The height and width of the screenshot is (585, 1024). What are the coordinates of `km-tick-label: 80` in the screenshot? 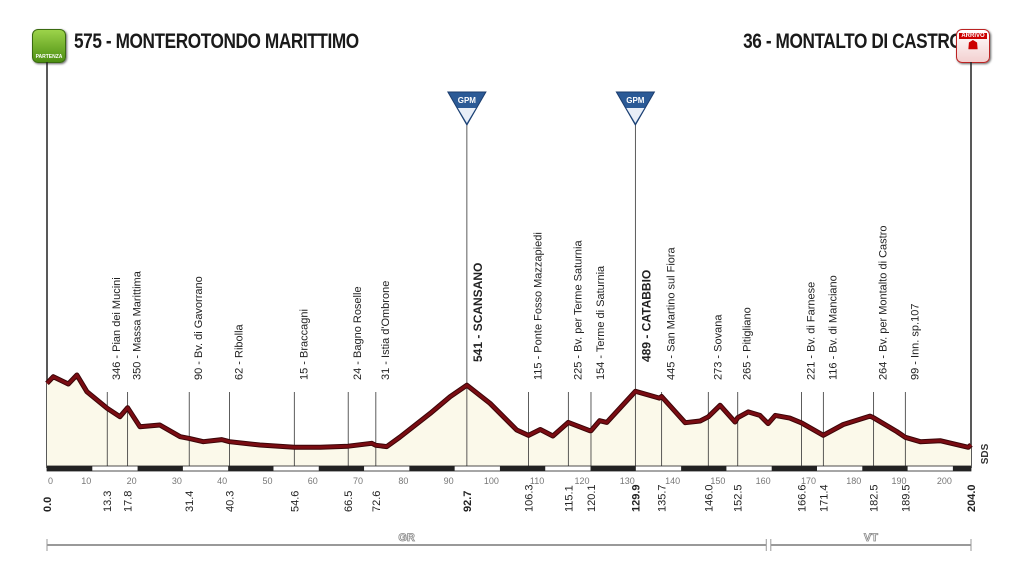 It's located at (403, 481).